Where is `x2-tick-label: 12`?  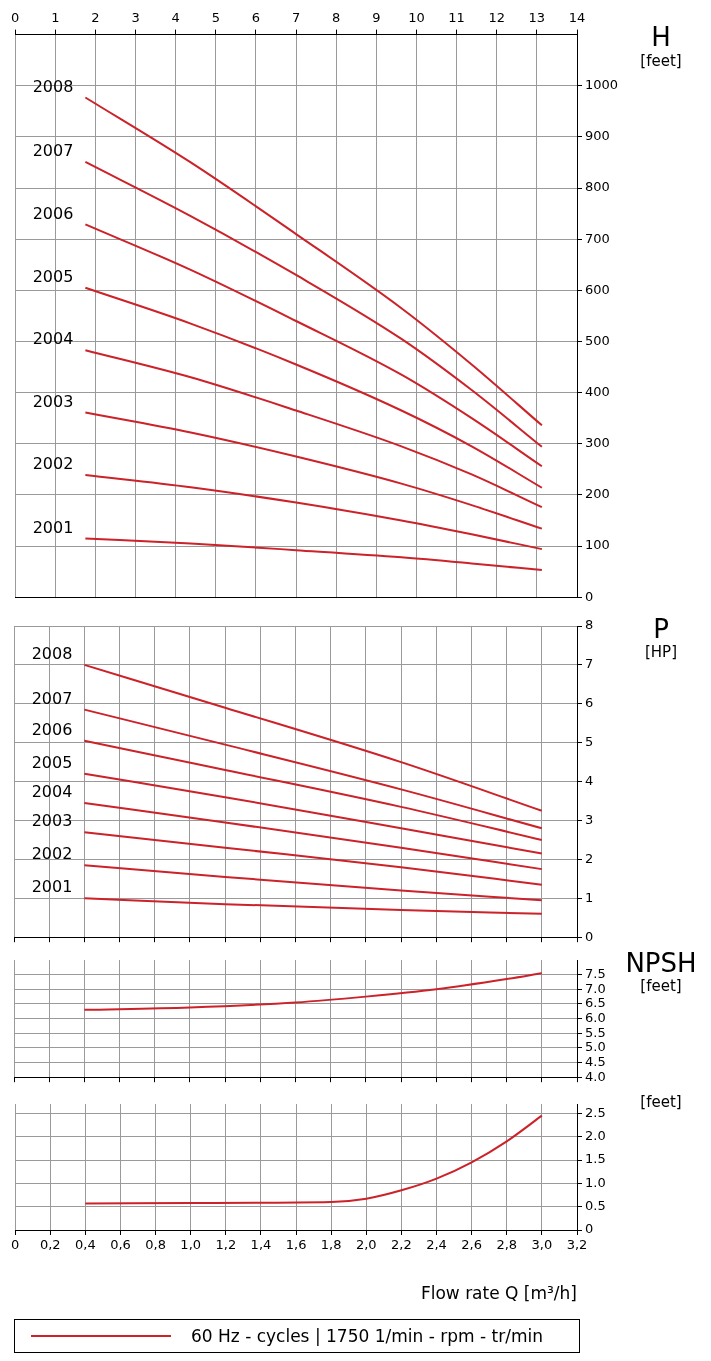 x2-tick-label: 12 is located at coordinates (497, 18).